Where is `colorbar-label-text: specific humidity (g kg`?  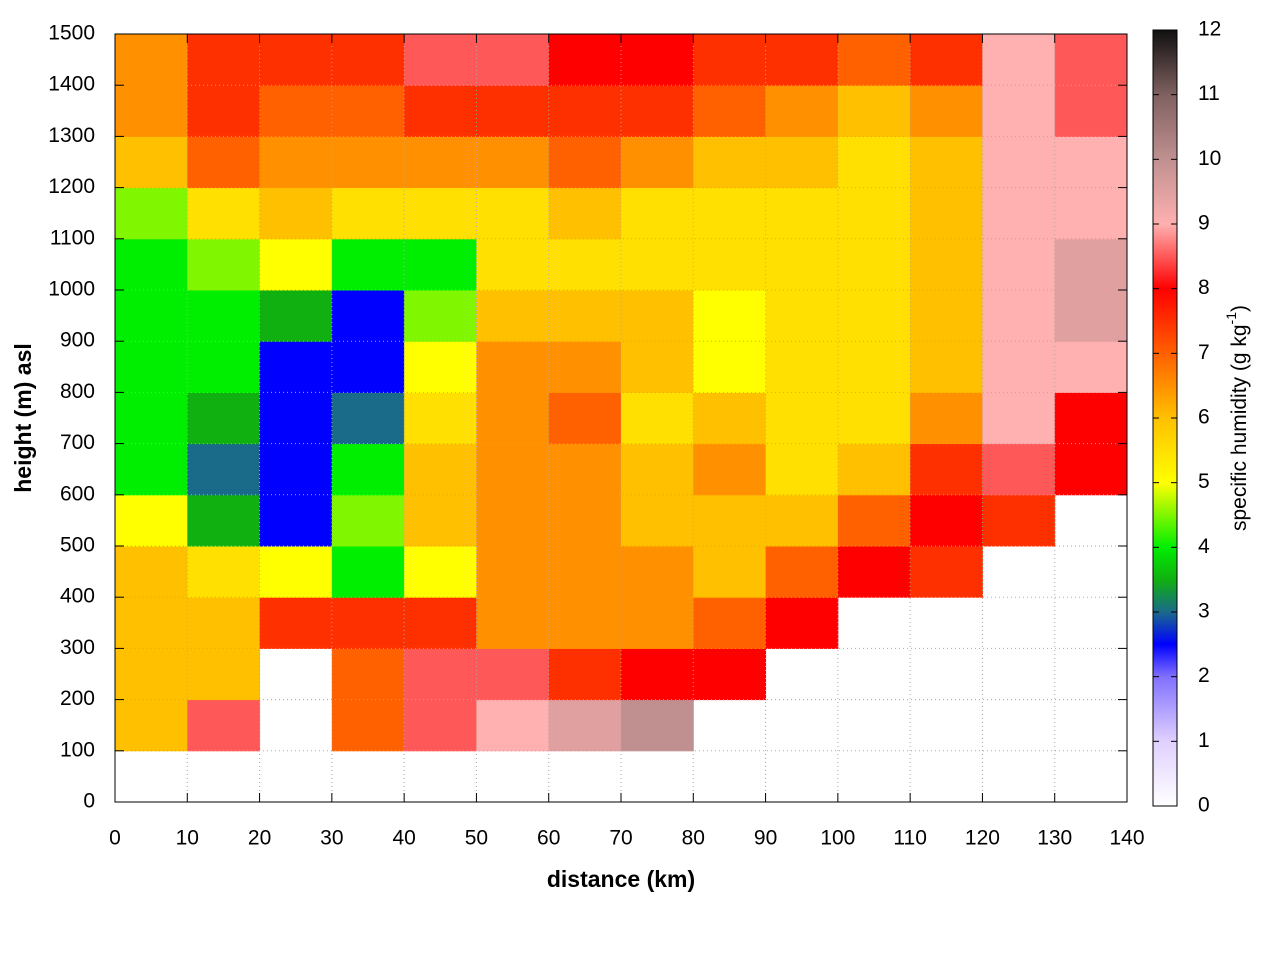
colorbar-label-text: specific humidity (g kg is located at coordinates (1239, 427).